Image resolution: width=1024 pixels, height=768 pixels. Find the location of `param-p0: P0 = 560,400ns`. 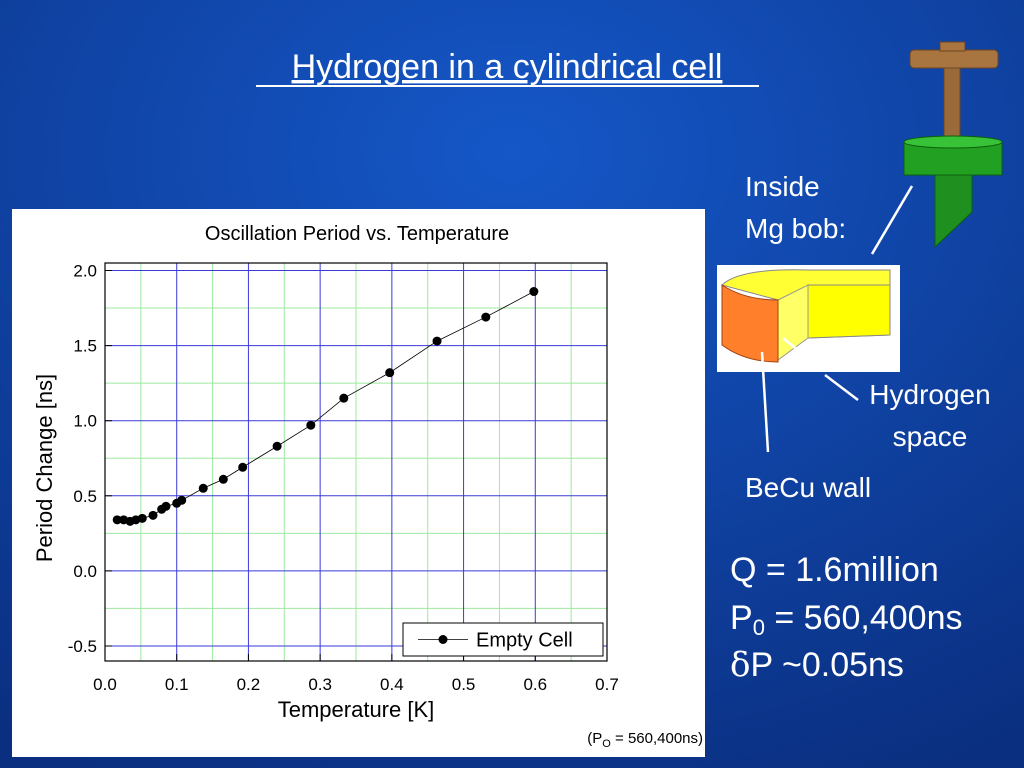

param-p0: P0 = 560,400ns is located at coordinates (846, 619).